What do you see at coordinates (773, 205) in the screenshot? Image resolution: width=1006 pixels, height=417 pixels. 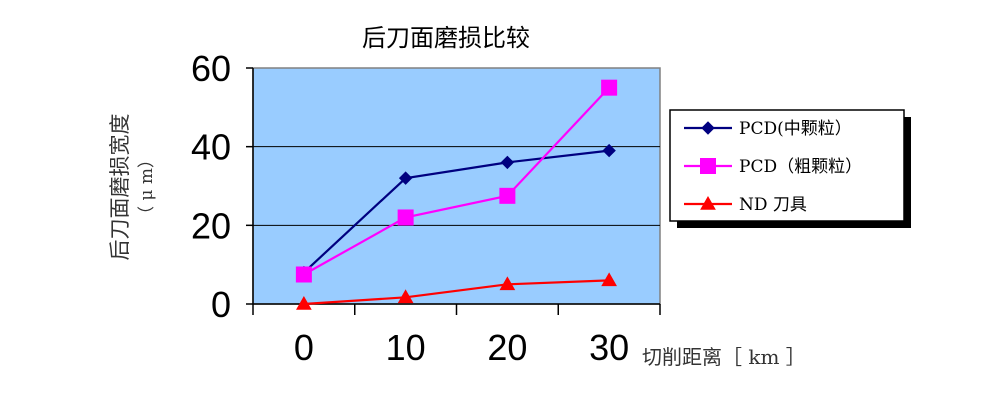 I see `legend-label: ND 刀具` at bounding box center [773, 205].